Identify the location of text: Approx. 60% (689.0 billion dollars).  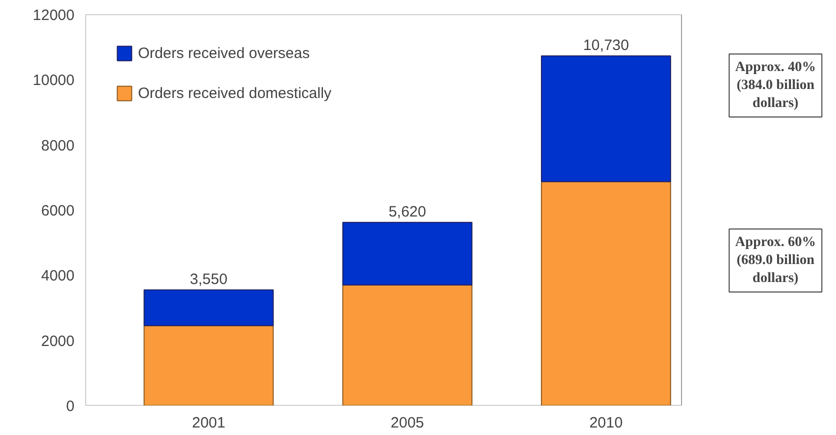
(775, 260).